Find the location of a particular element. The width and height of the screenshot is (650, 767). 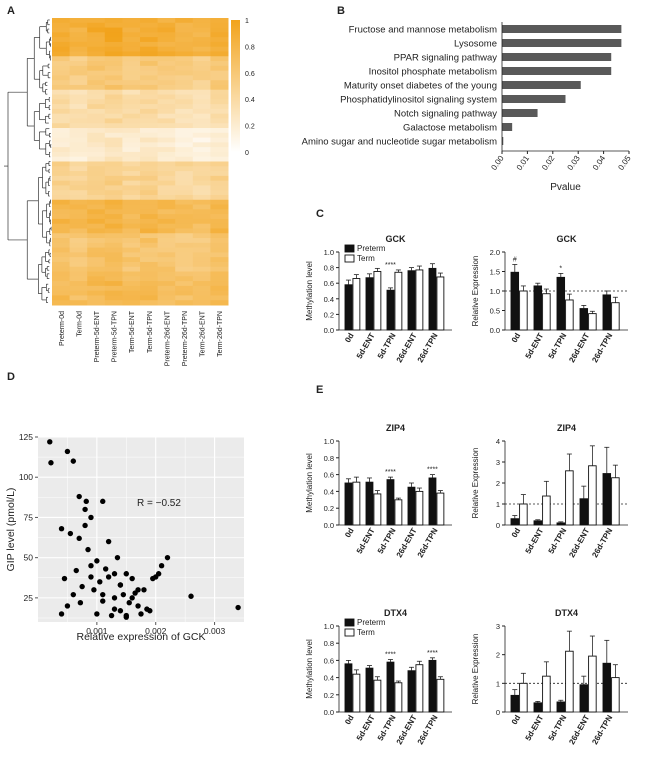

pathway-label: Phosphatidylinositol signaling system is located at coordinates (418, 100).